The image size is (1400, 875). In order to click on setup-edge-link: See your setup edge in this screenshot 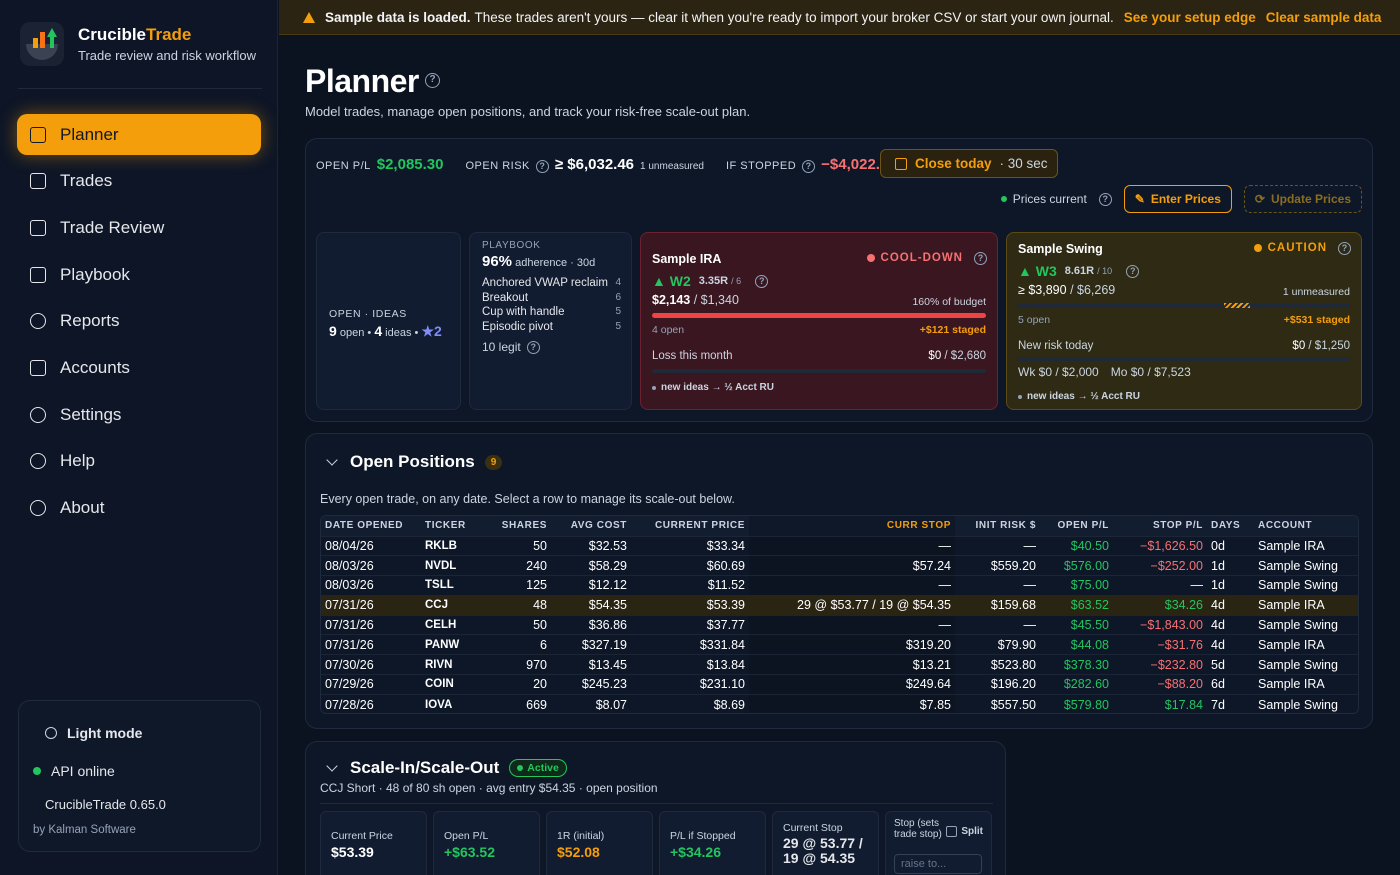, I will do `click(1189, 17)`.